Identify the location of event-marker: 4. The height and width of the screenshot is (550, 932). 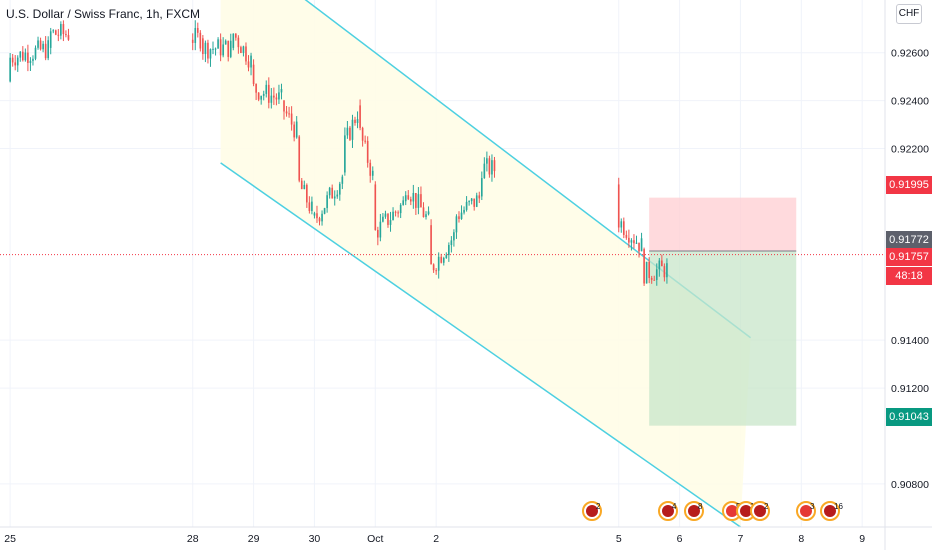
(668, 511).